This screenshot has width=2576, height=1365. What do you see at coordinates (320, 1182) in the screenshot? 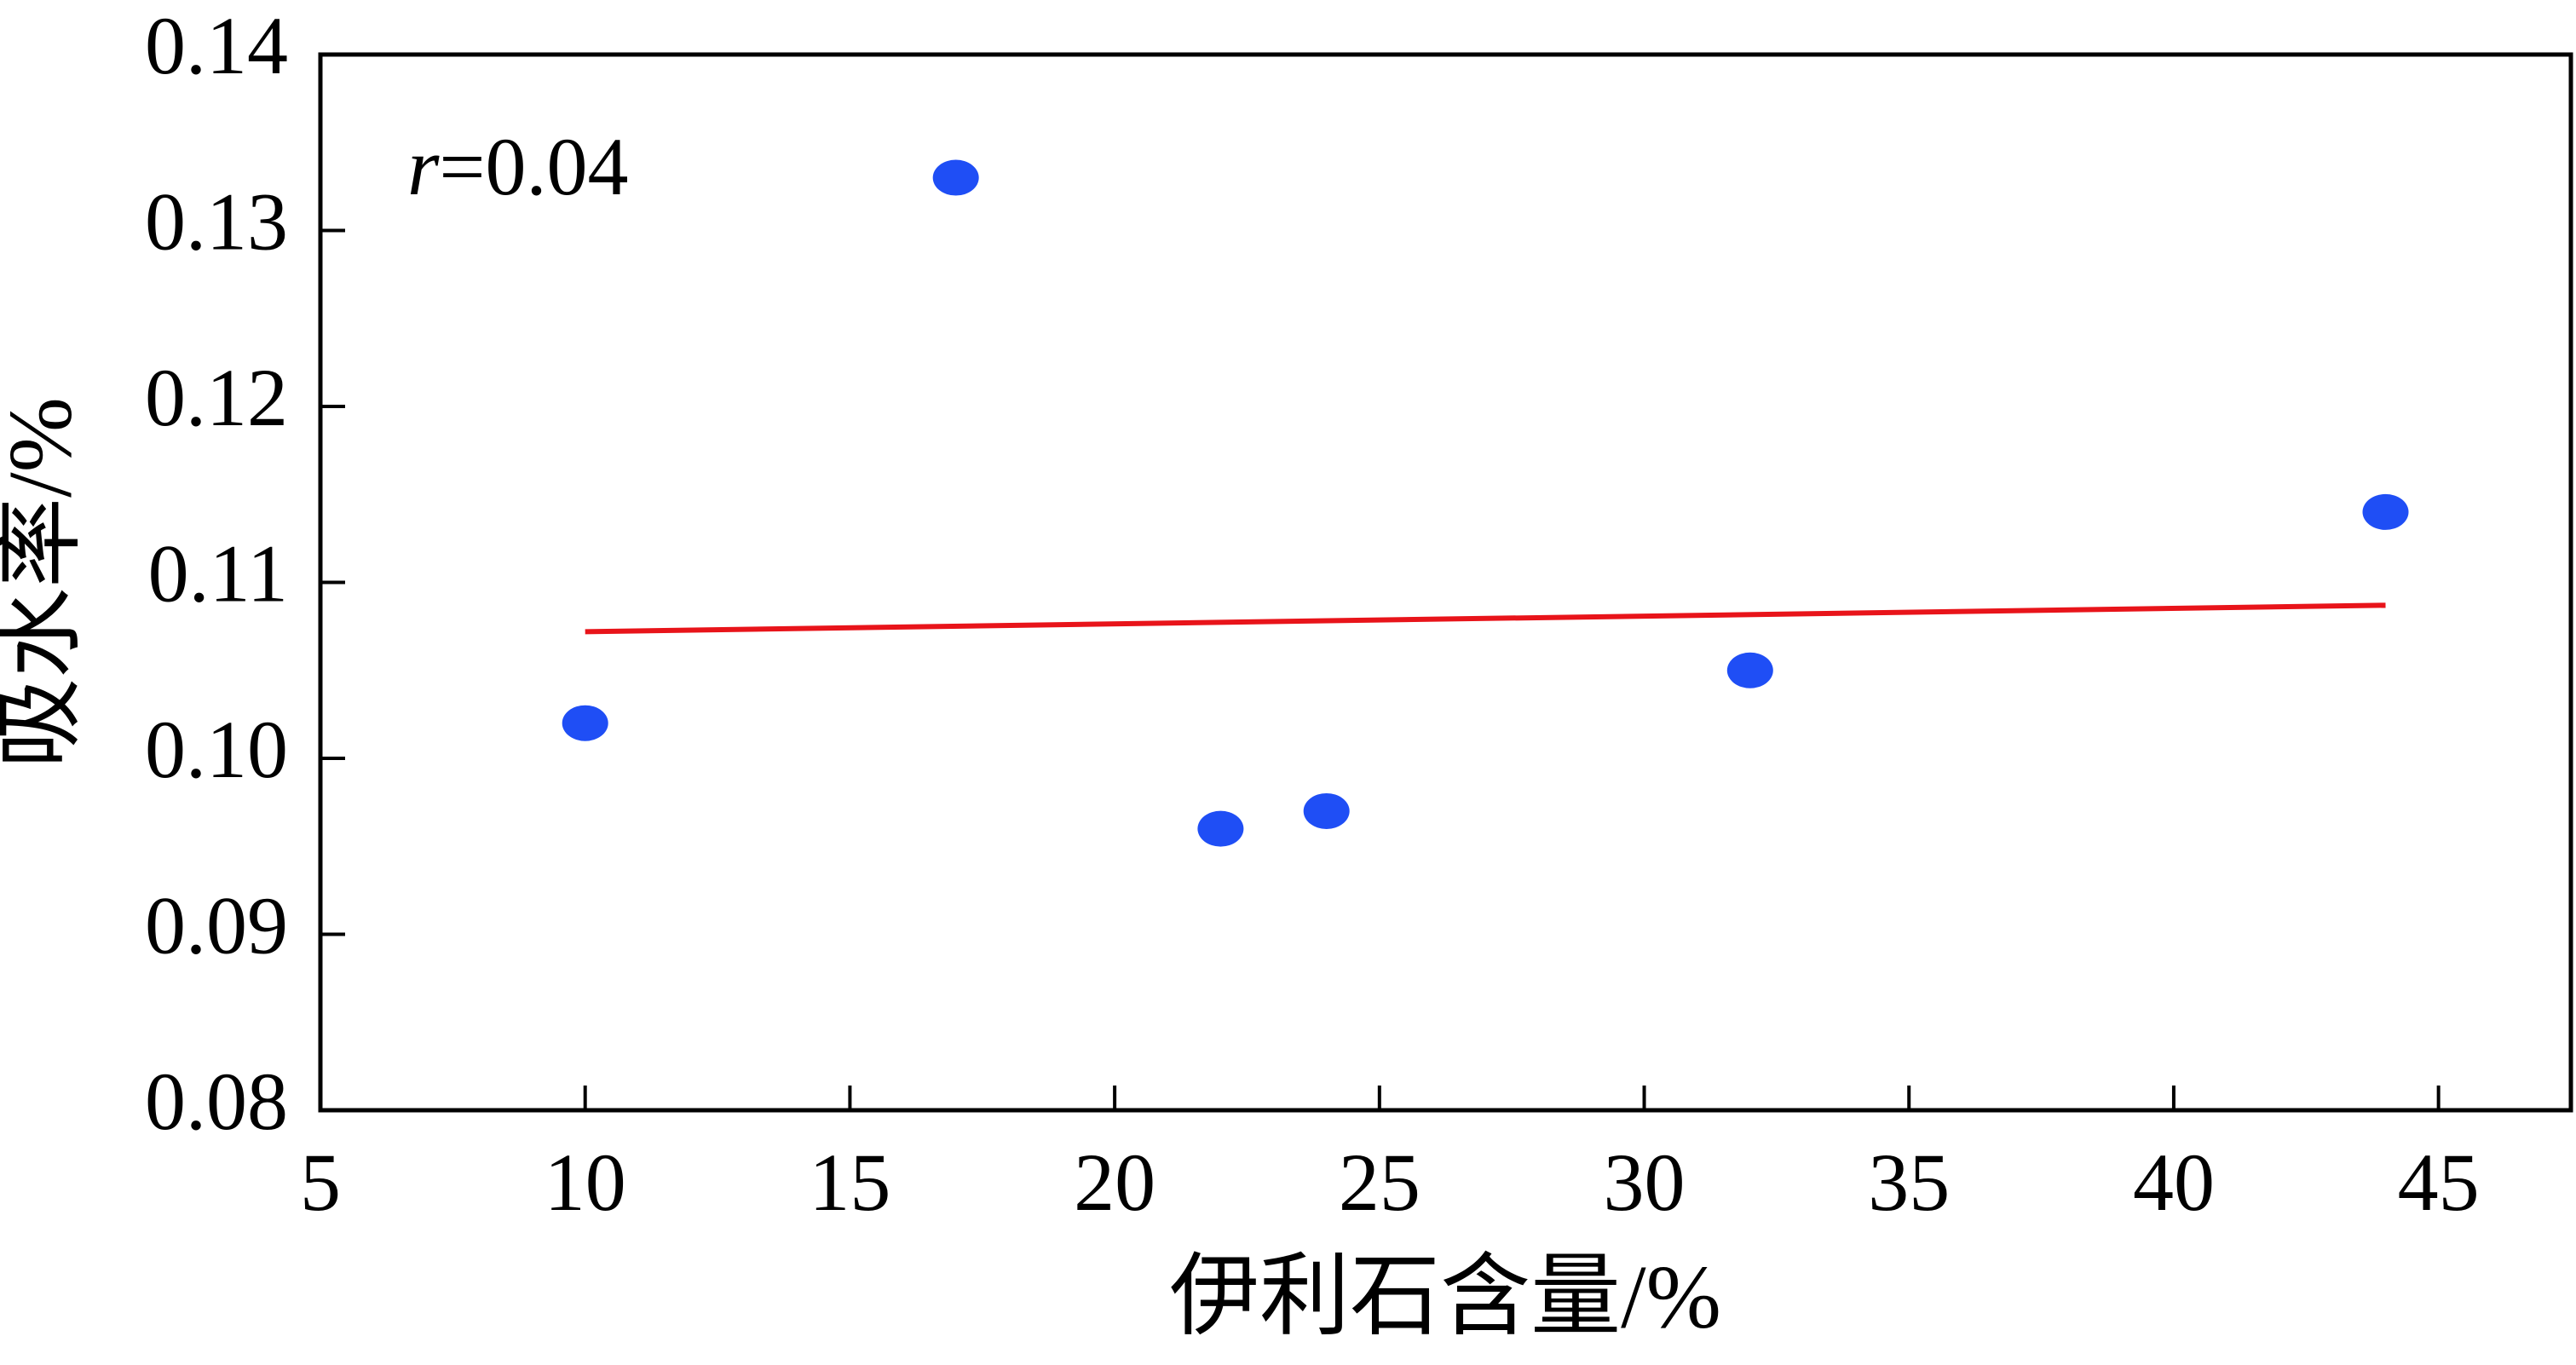
I see `x-tick-label: 5` at bounding box center [320, 1182].